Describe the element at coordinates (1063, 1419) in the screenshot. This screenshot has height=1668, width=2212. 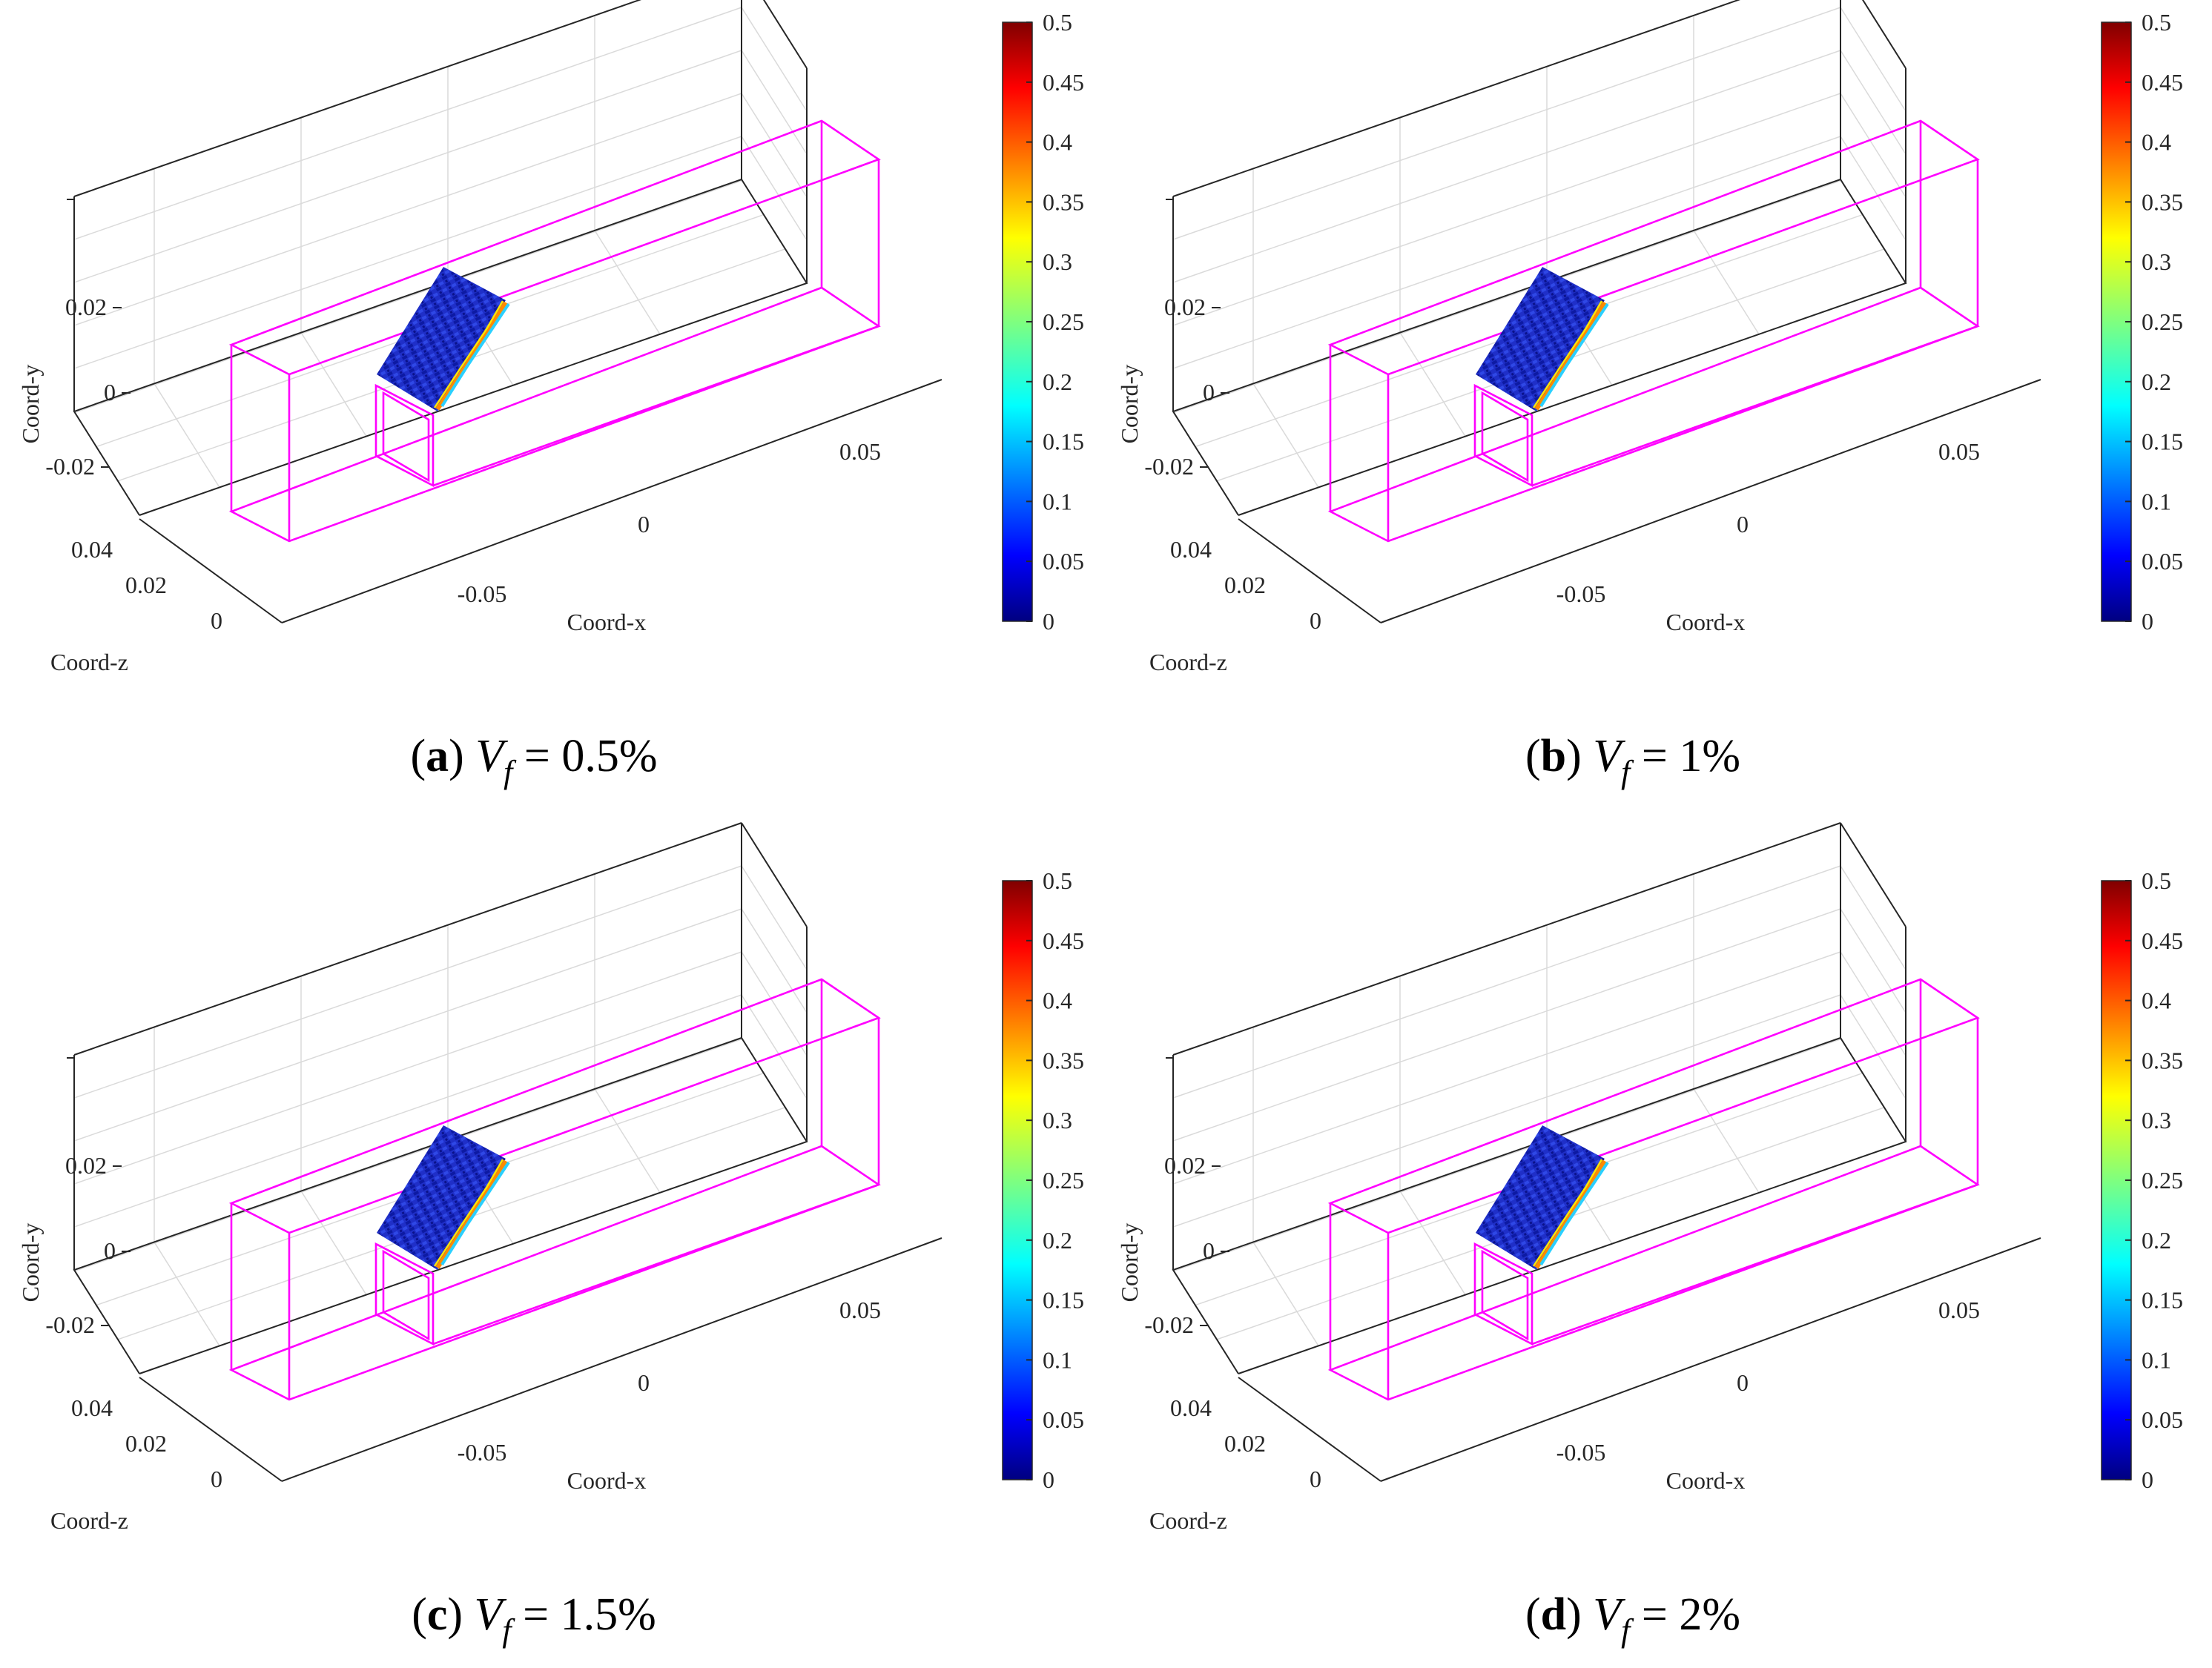
I see `colorbar-tick-label: 0.05` at that location.